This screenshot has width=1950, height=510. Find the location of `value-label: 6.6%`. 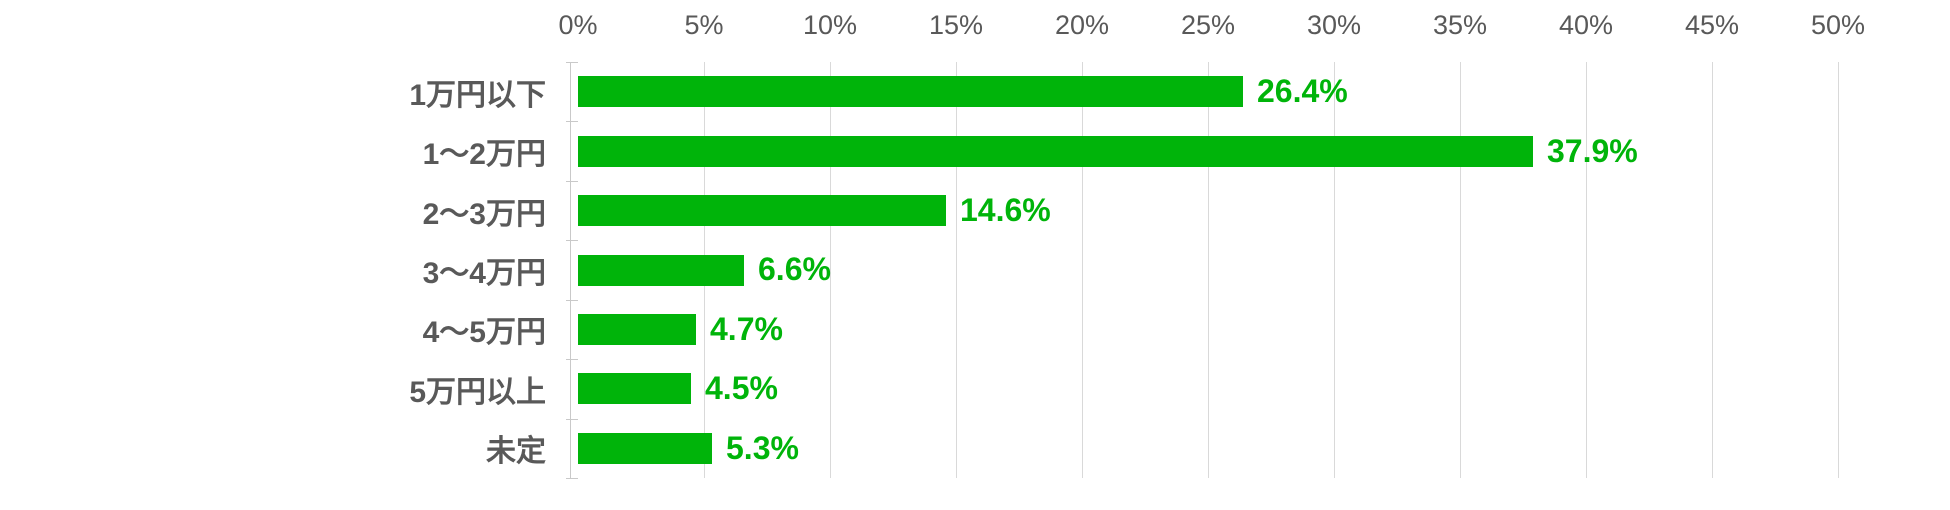

value-label: 6.6% is located at coordinates (794, 269).